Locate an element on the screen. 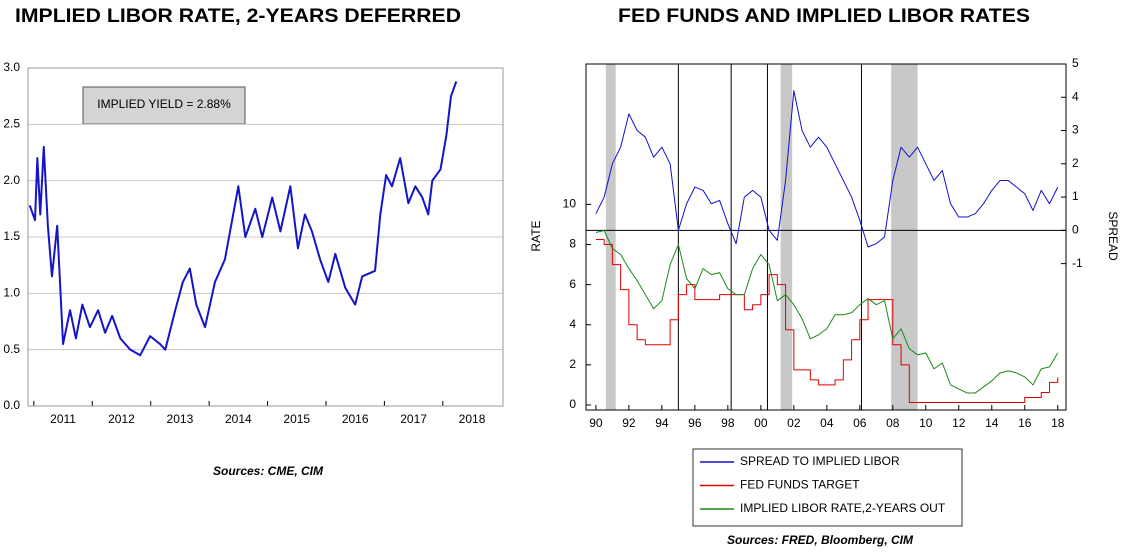  y-tick-label: 2.5 is located at coordinates (11, 124).